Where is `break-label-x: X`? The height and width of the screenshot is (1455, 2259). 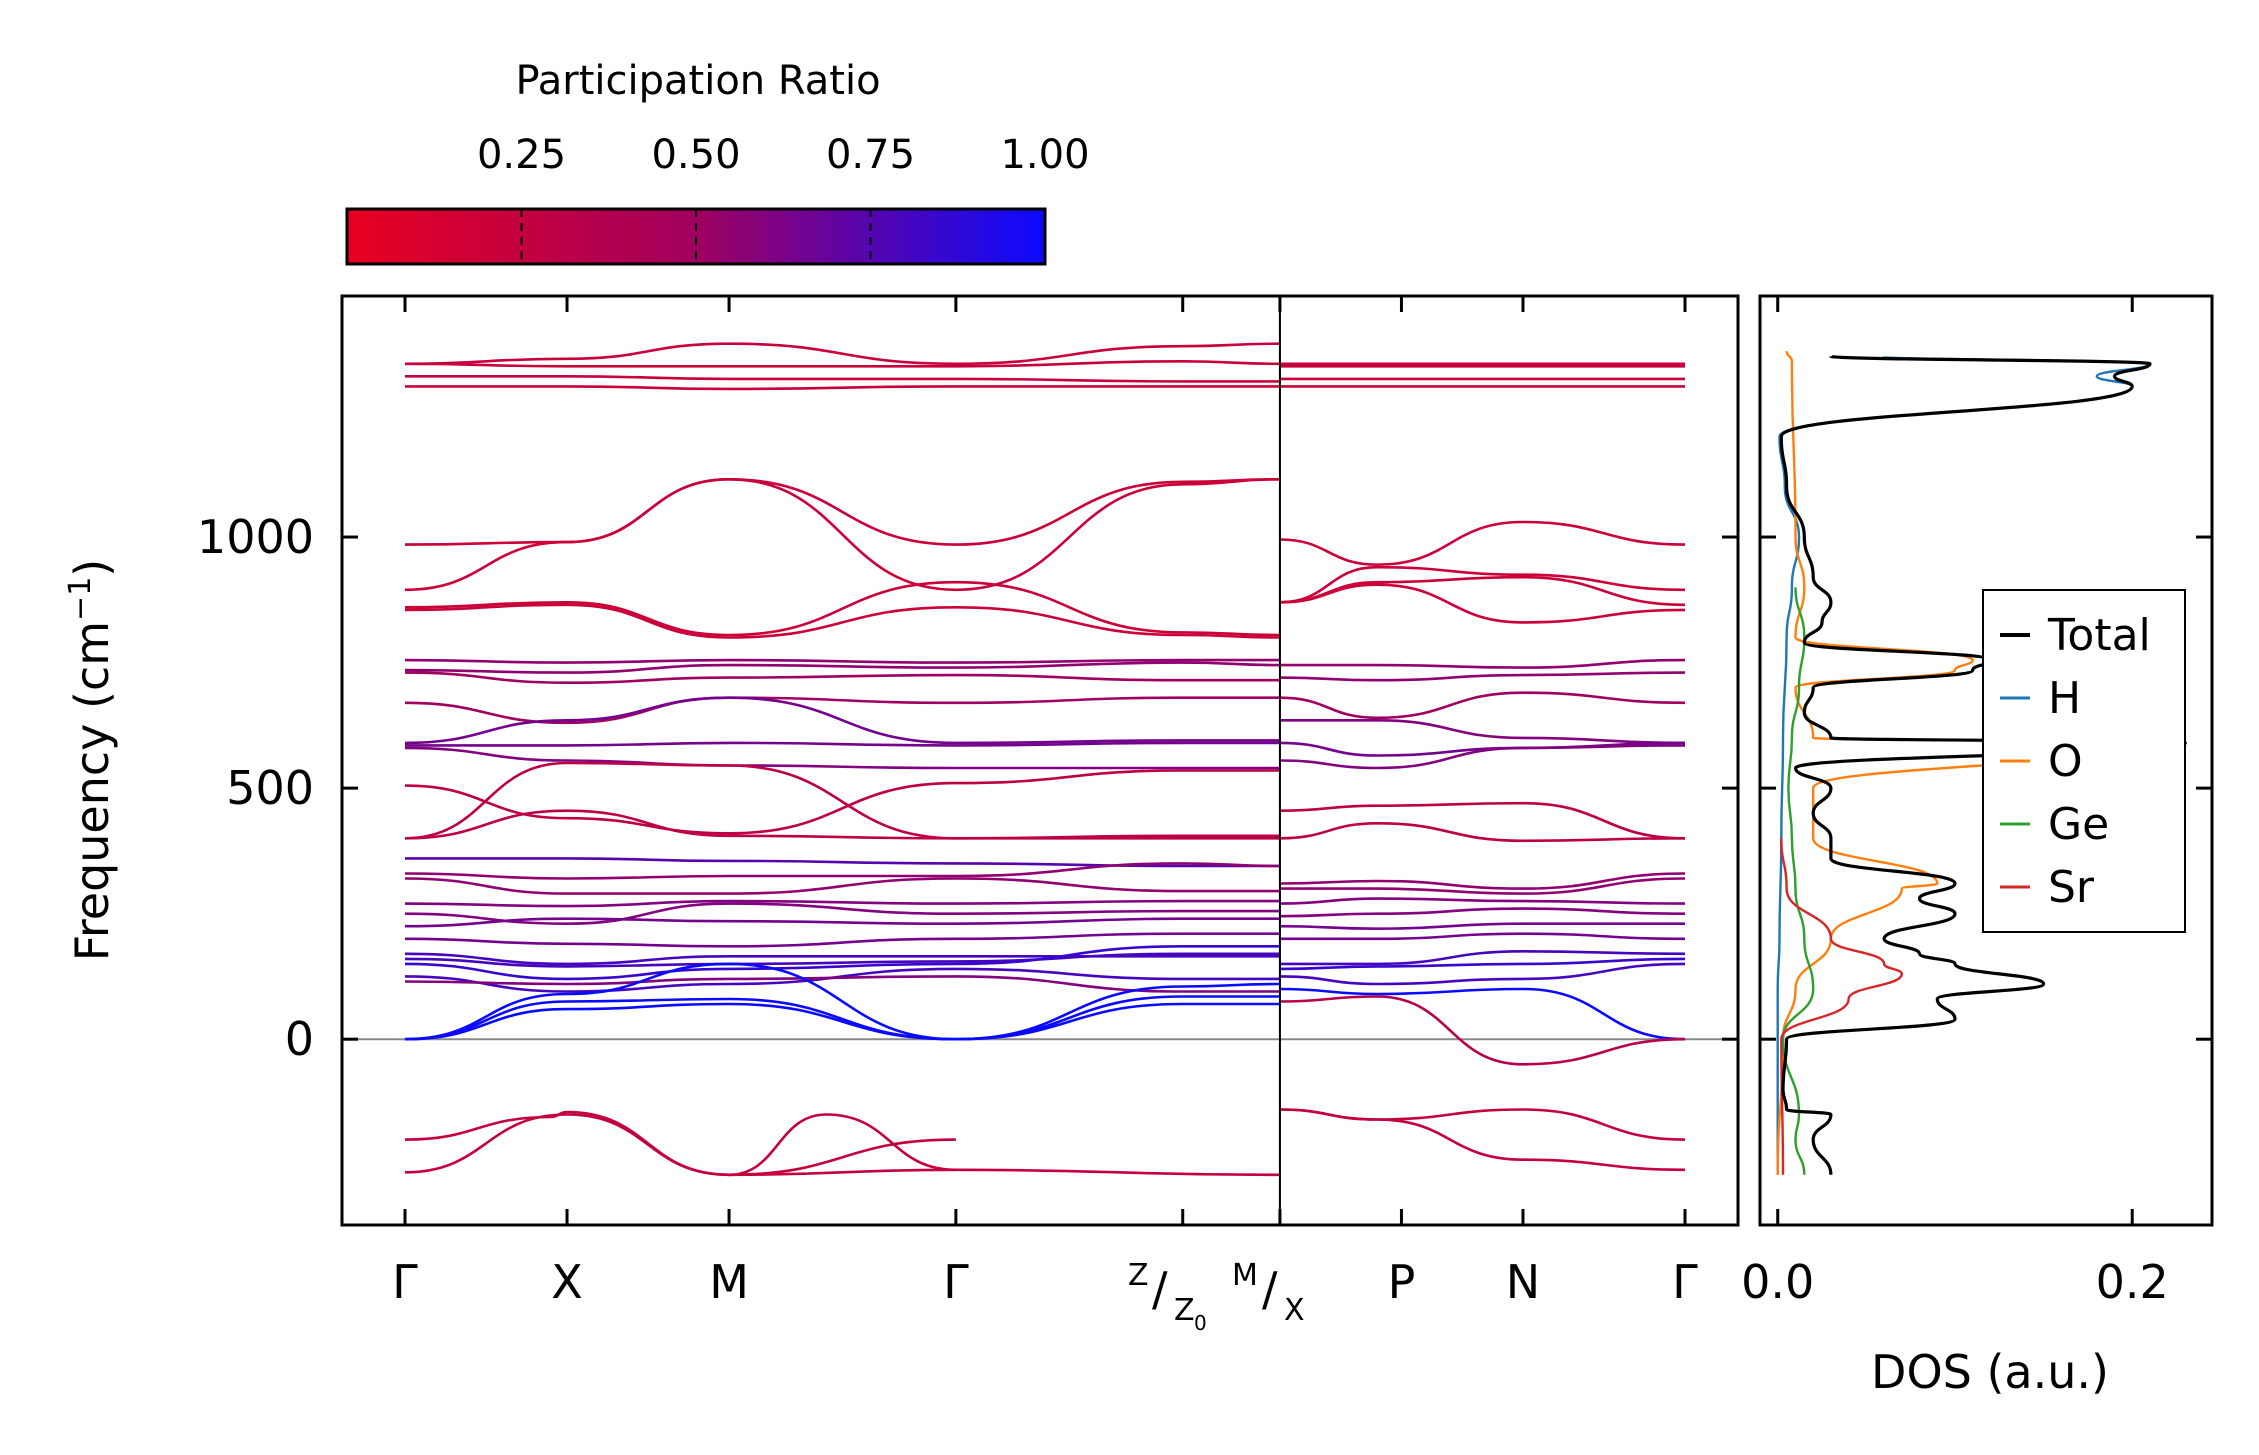
break-label-x: X is located at coordinates (1294, 1310).